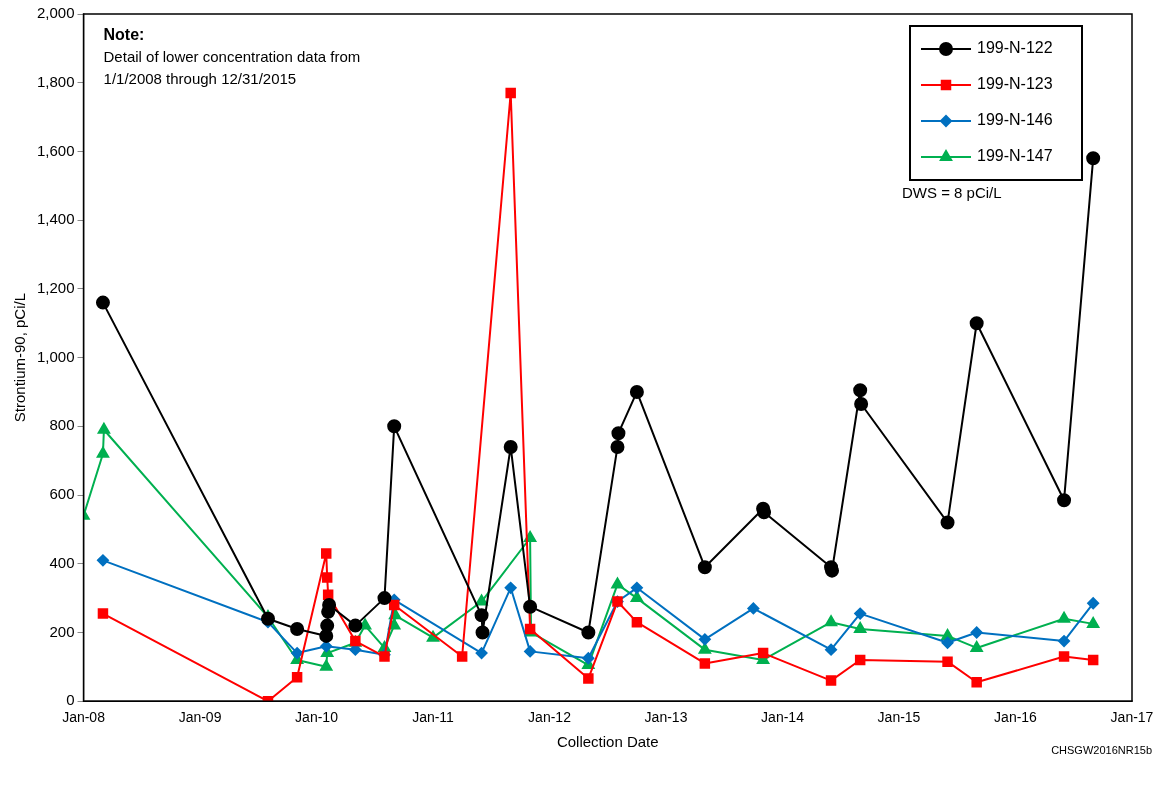 The image size is (1164, 796). What do you see at coordinates (55, 13) in the screenshot?
I see `y-tick-label: 2,000` at bounding box center [55, 13].